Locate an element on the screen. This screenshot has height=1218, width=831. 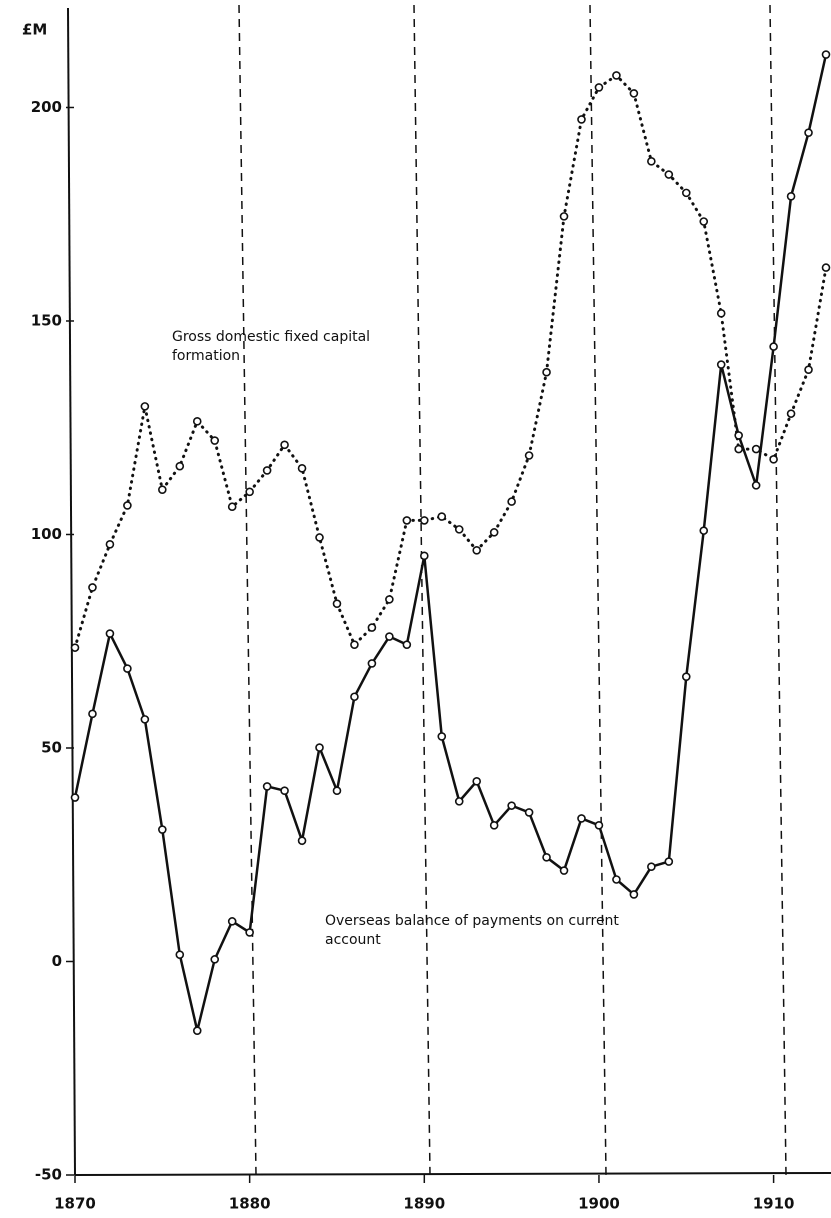
x-tick-label: 1910 is located at coordinates (774, 1204).